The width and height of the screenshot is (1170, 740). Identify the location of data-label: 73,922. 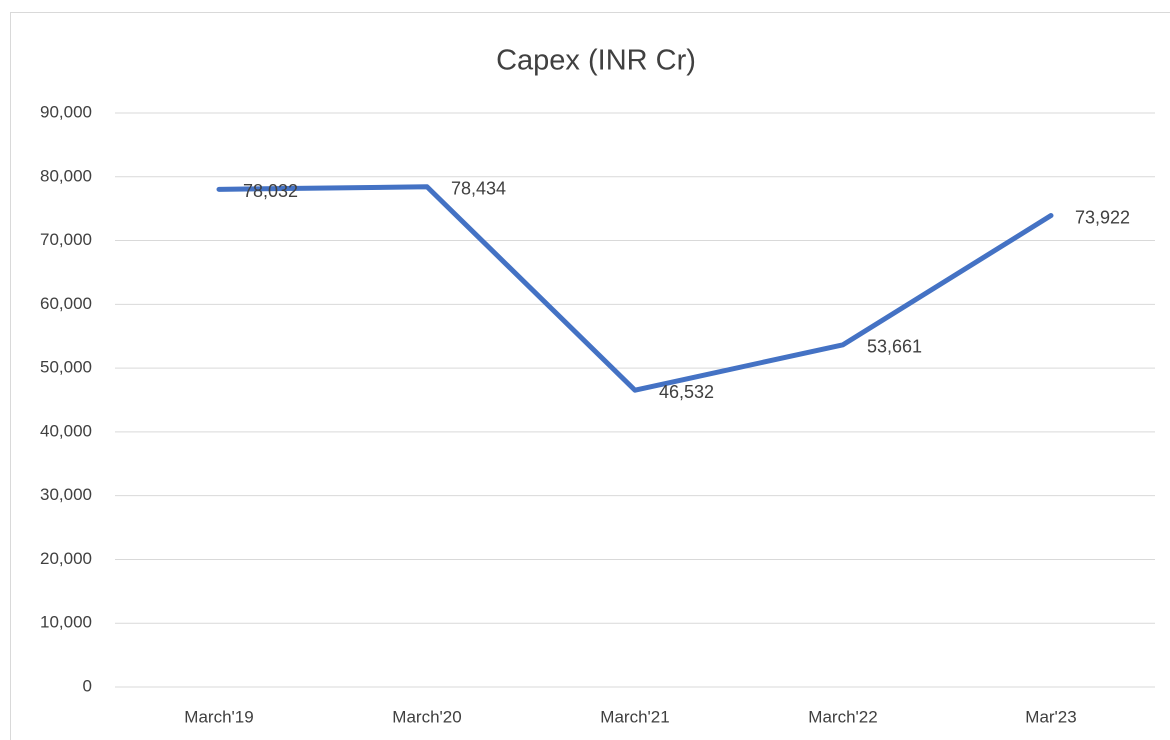
(1102, 217).